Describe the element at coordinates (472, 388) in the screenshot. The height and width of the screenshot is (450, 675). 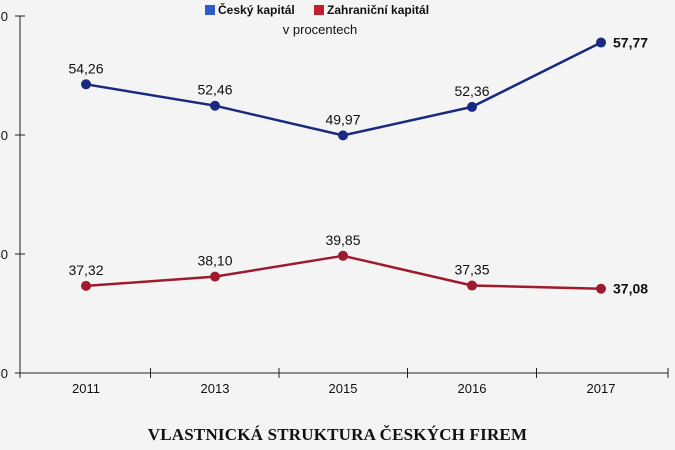
I see `x-tick-label: 2016` at that location.